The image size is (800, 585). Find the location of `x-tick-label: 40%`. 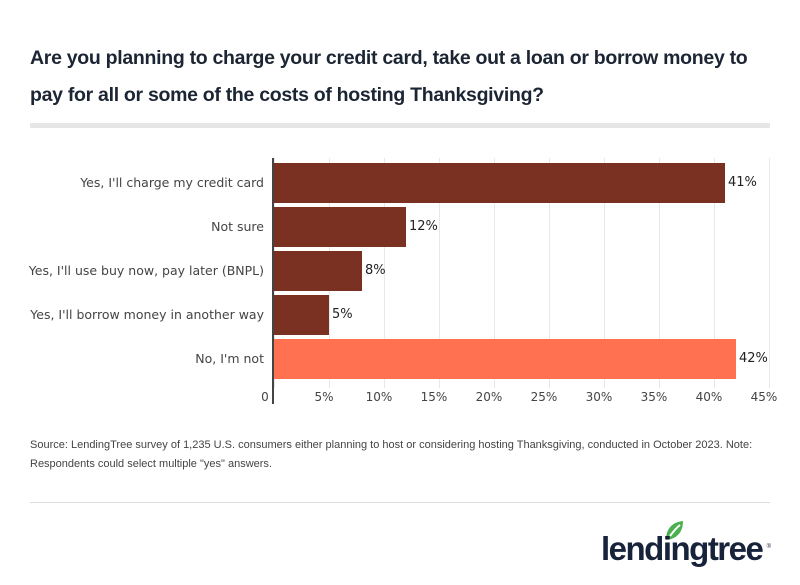

x-tick-label: 40% is located at coordinates (709, 397).